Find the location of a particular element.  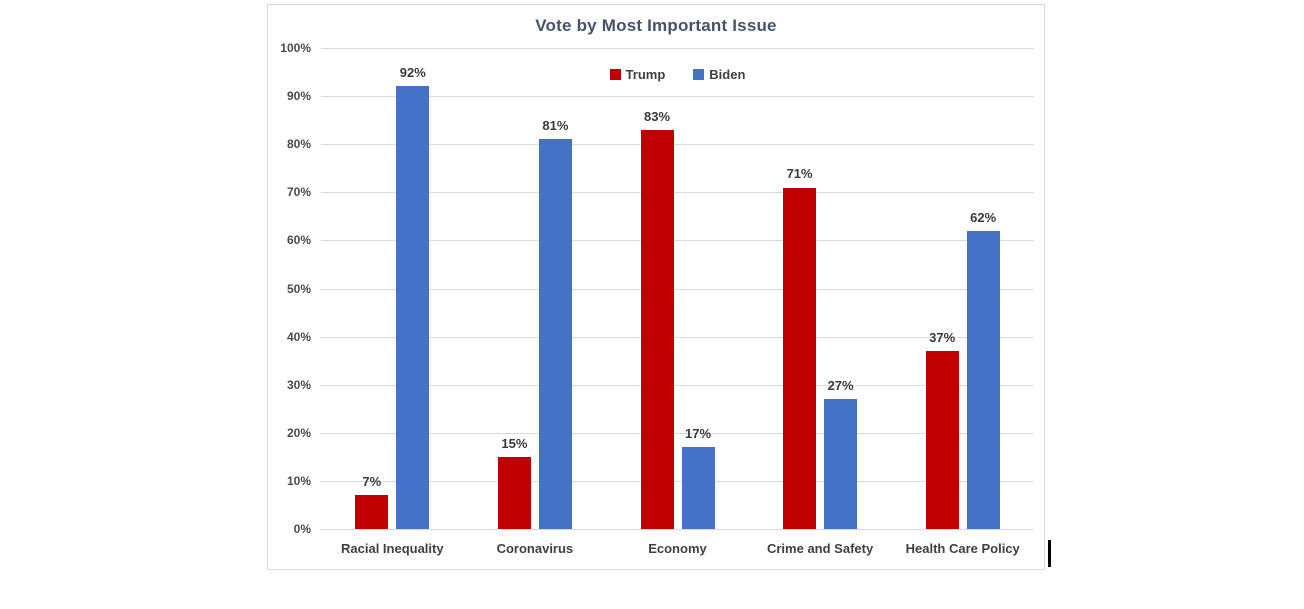

y-tick-label: 90% is located at coordinates (298, 96).